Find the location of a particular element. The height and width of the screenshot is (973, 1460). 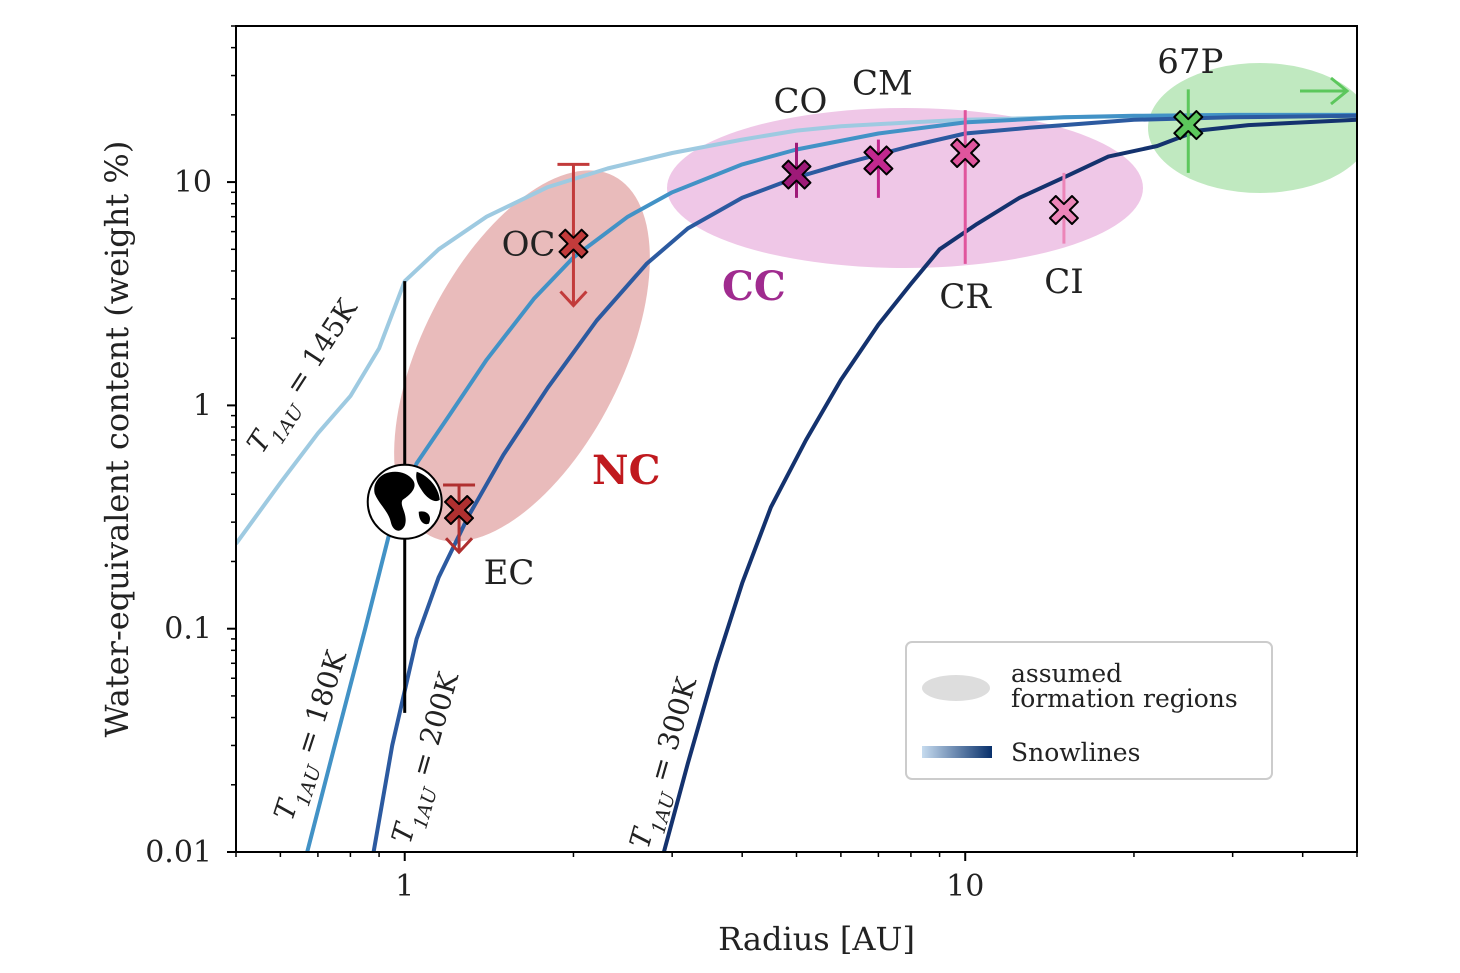

earth-globe-icon is located at coordinates (404, 501).